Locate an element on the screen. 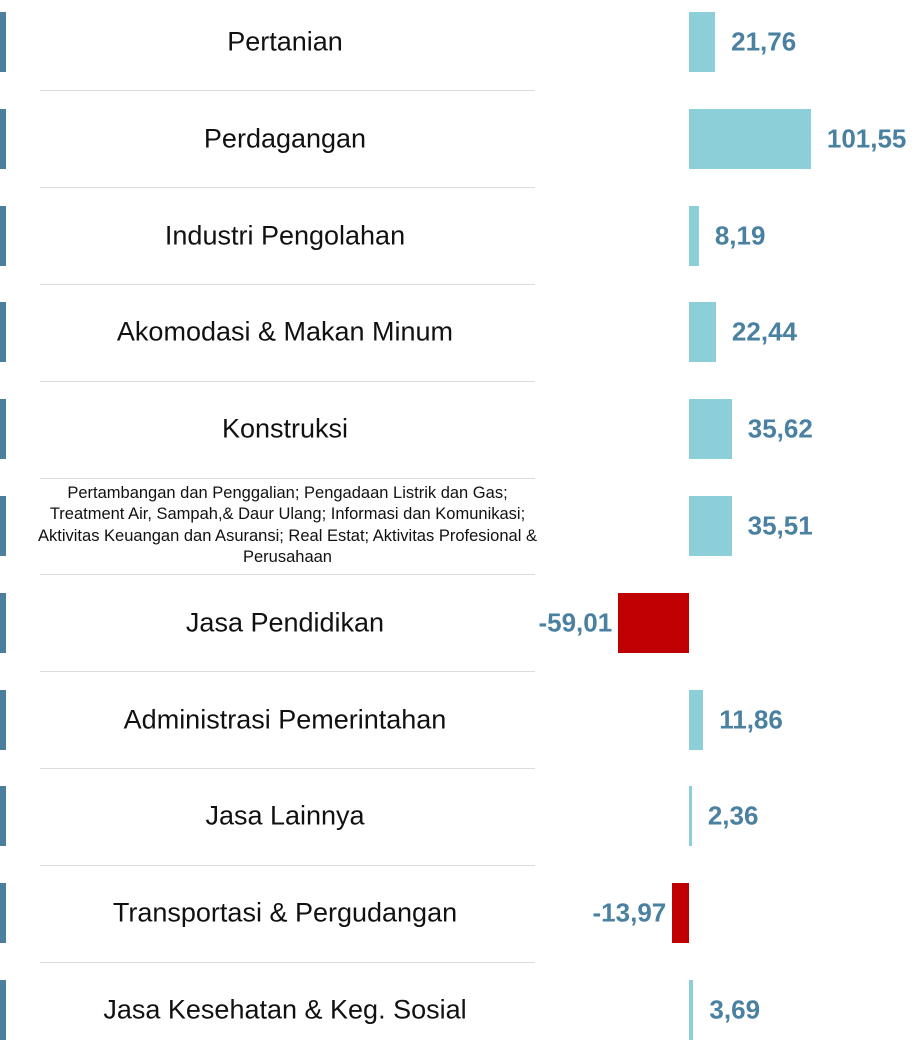 The height and width of the screenshot is (1040, 923). value-label: 21,76 is located at coordinates (764, 41).